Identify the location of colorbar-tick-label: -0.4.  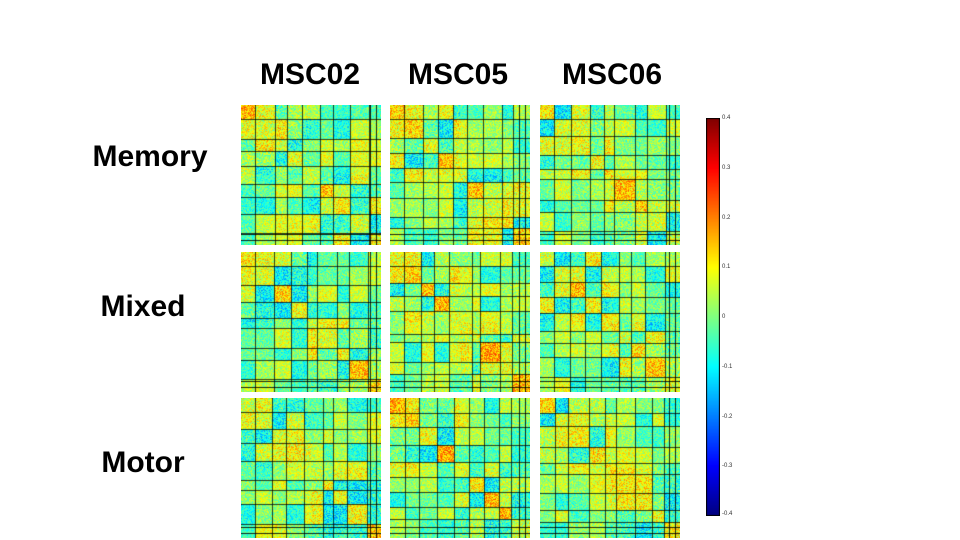
(727, 514).